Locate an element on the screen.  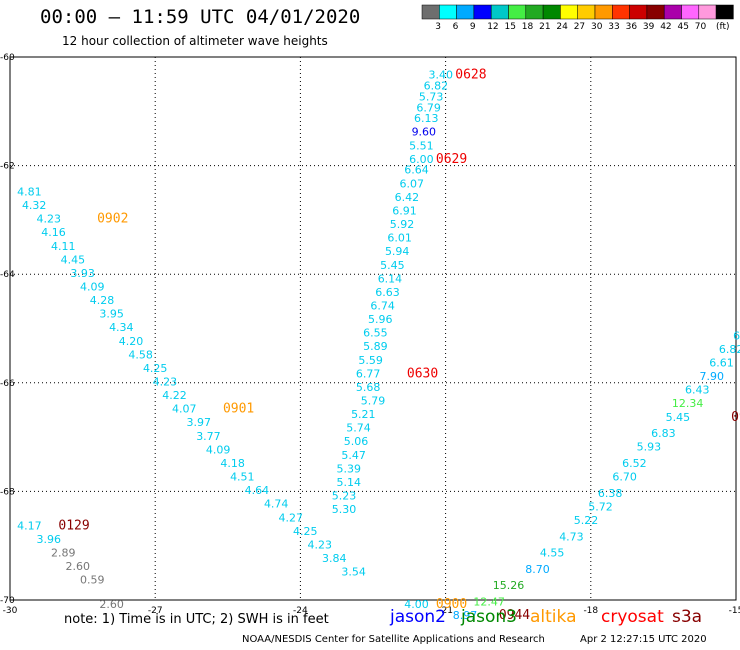
wave-height-label: 3.54 is located at coordinates (353, 572).